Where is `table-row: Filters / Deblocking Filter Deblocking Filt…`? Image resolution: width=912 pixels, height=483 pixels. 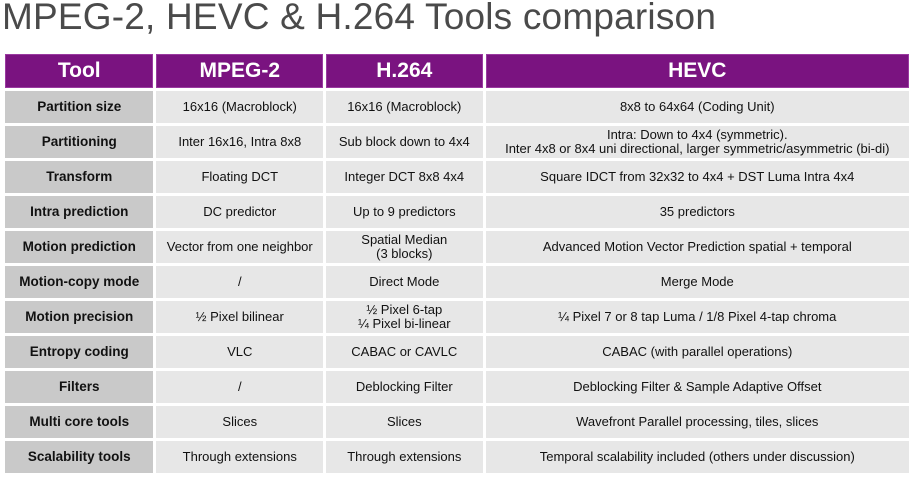
table-row: Filters / Deblocking Filter Deblocking Filt… is located at coordinates (457, 387).